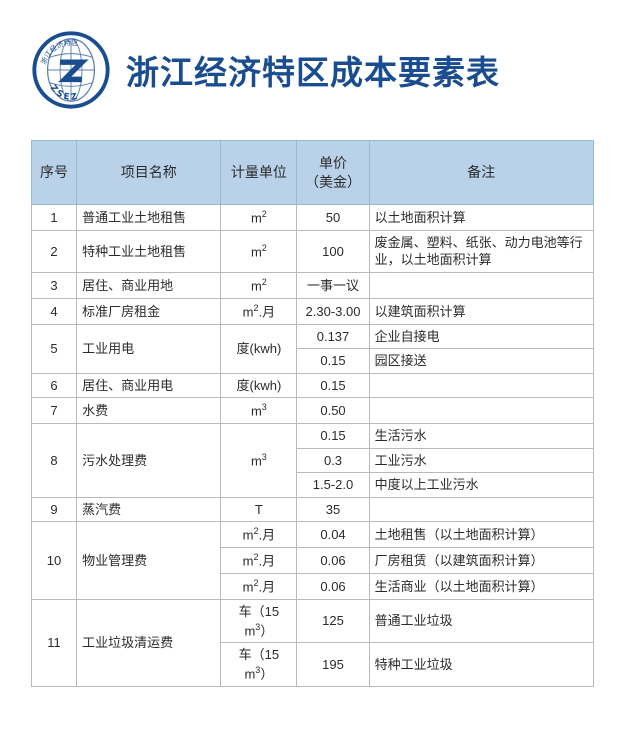  Describe the element at coordinates (333, 509) in the screenshot. I see `cell-price: 35` at that location.